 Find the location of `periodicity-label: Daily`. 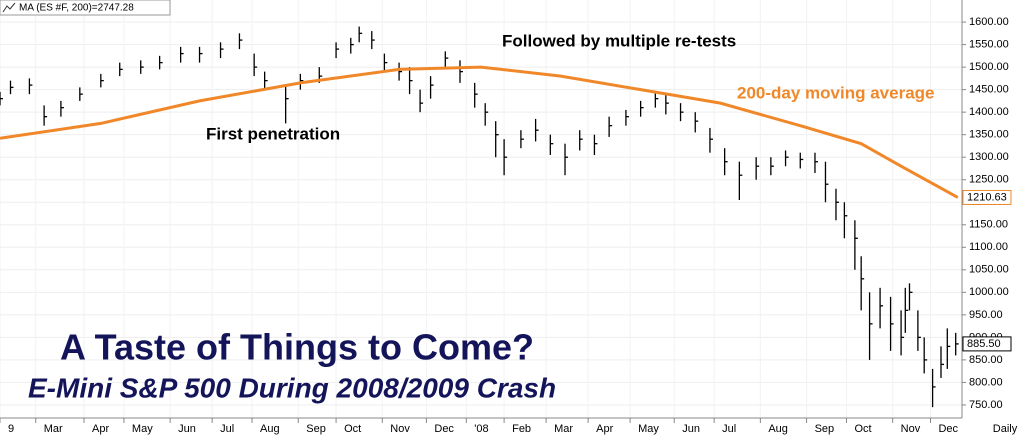

periodicity-label: Daily is located at coordinates (1005, 429).